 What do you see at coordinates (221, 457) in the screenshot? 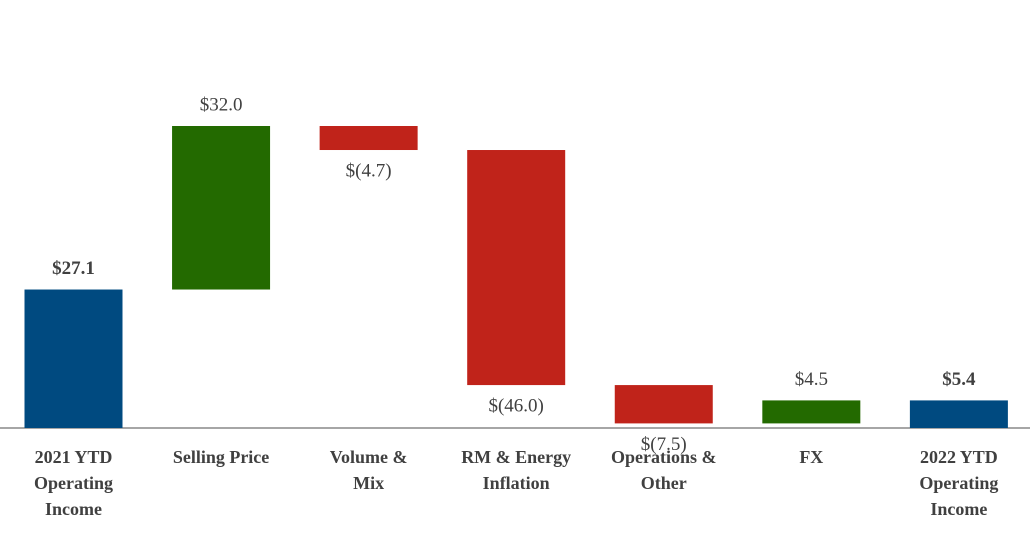
I see `x-tick-label: Selling Price` at bounding box center [221, 457].